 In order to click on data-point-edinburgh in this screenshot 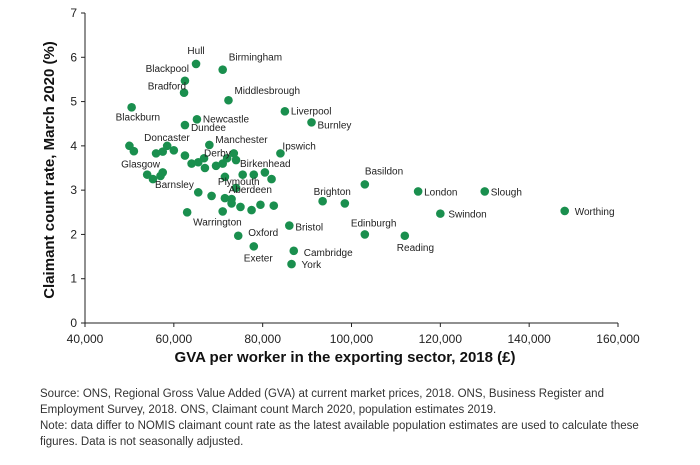, I will do `click(365, 234)`.